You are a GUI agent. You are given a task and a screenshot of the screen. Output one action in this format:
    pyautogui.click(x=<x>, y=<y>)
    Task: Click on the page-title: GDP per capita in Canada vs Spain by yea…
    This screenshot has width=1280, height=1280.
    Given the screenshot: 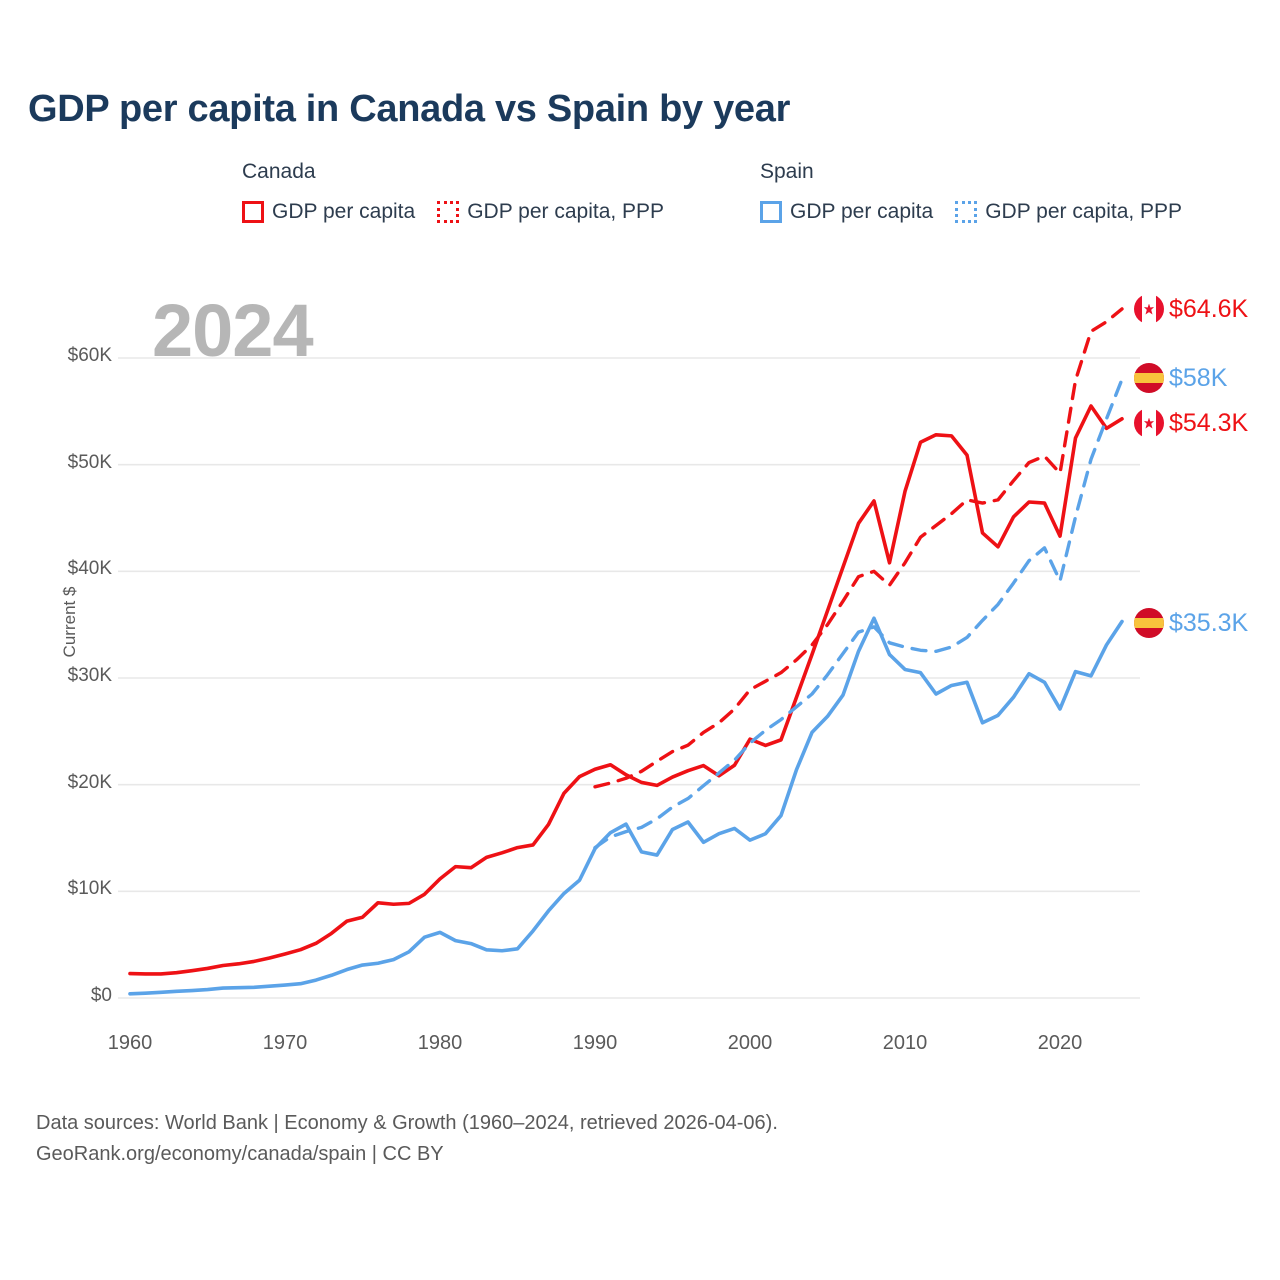 What is the action you would take?
    pyautogui.click(x=409, y=109)
    